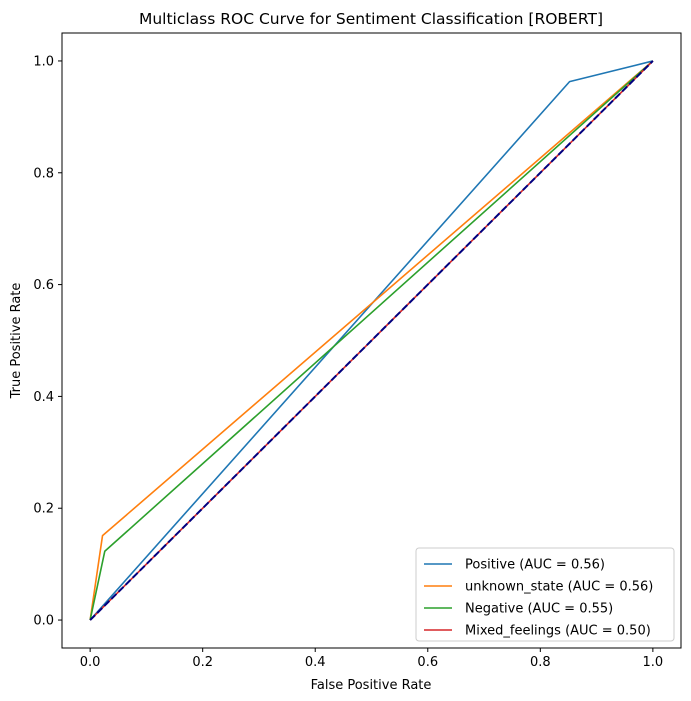 This screenshot has width=691, height=701. I want to click on x-tick-label: 0.2, so click(202, 662).